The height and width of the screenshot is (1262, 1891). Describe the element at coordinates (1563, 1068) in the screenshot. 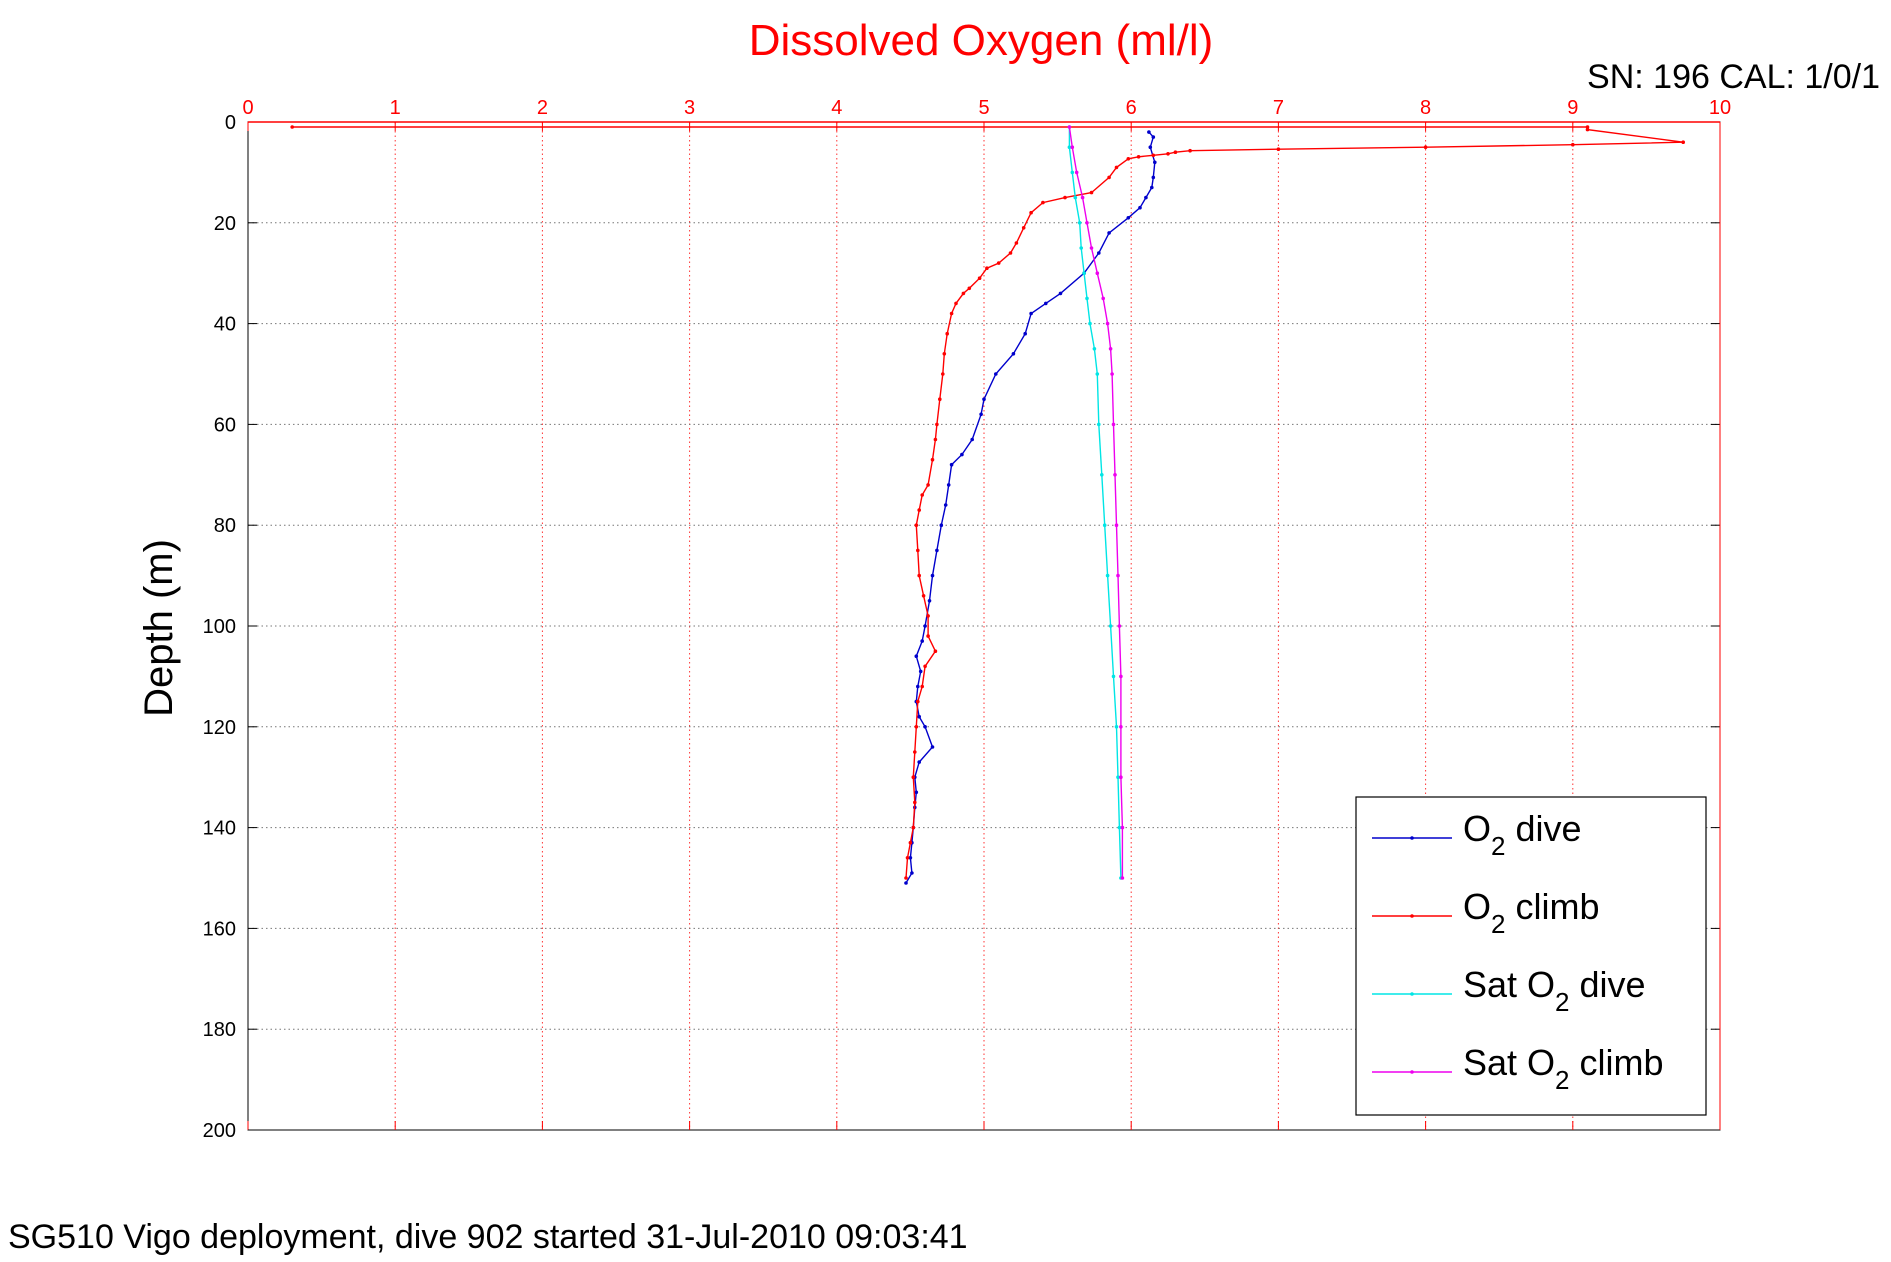

I see `legend-label: Sat O2 climb` at that location.